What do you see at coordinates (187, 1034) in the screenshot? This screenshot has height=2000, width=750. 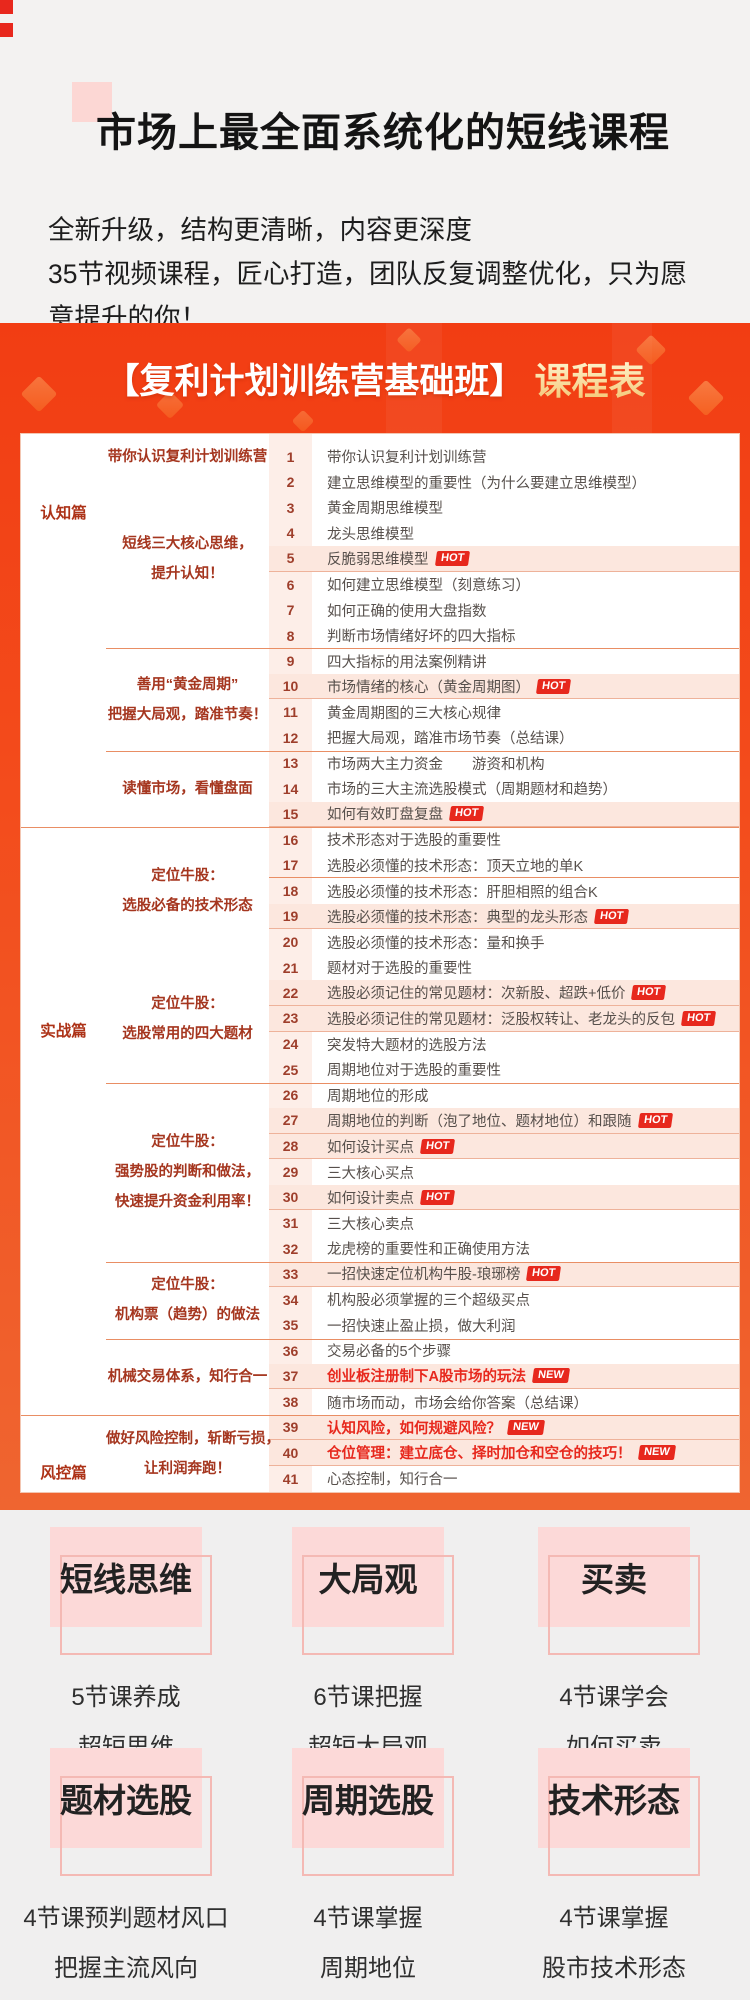 I see `subsection-header-line: 选股常用的四大题材` at bounding box center [187, 1034].